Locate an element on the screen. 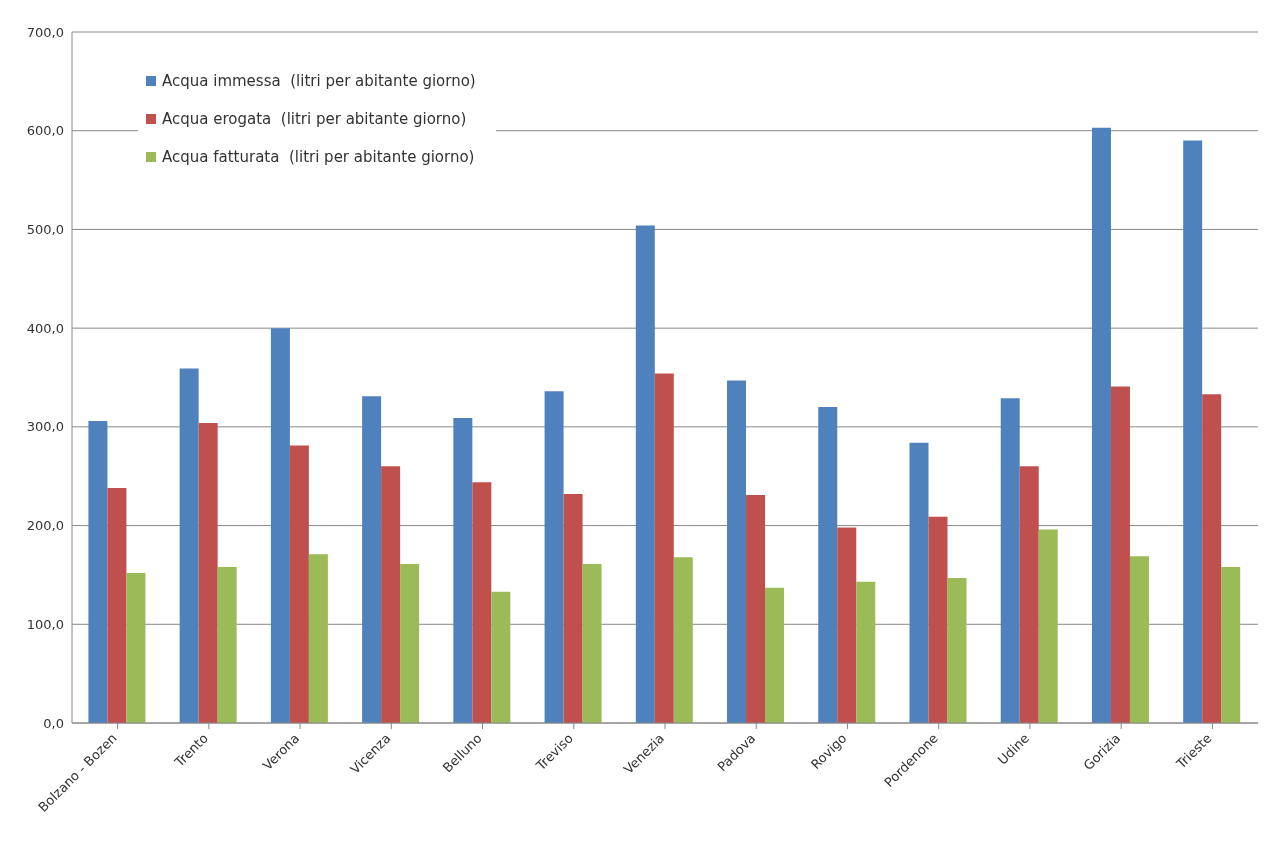  y-tick-label: 200,0 is located at coordinates (45, 526).